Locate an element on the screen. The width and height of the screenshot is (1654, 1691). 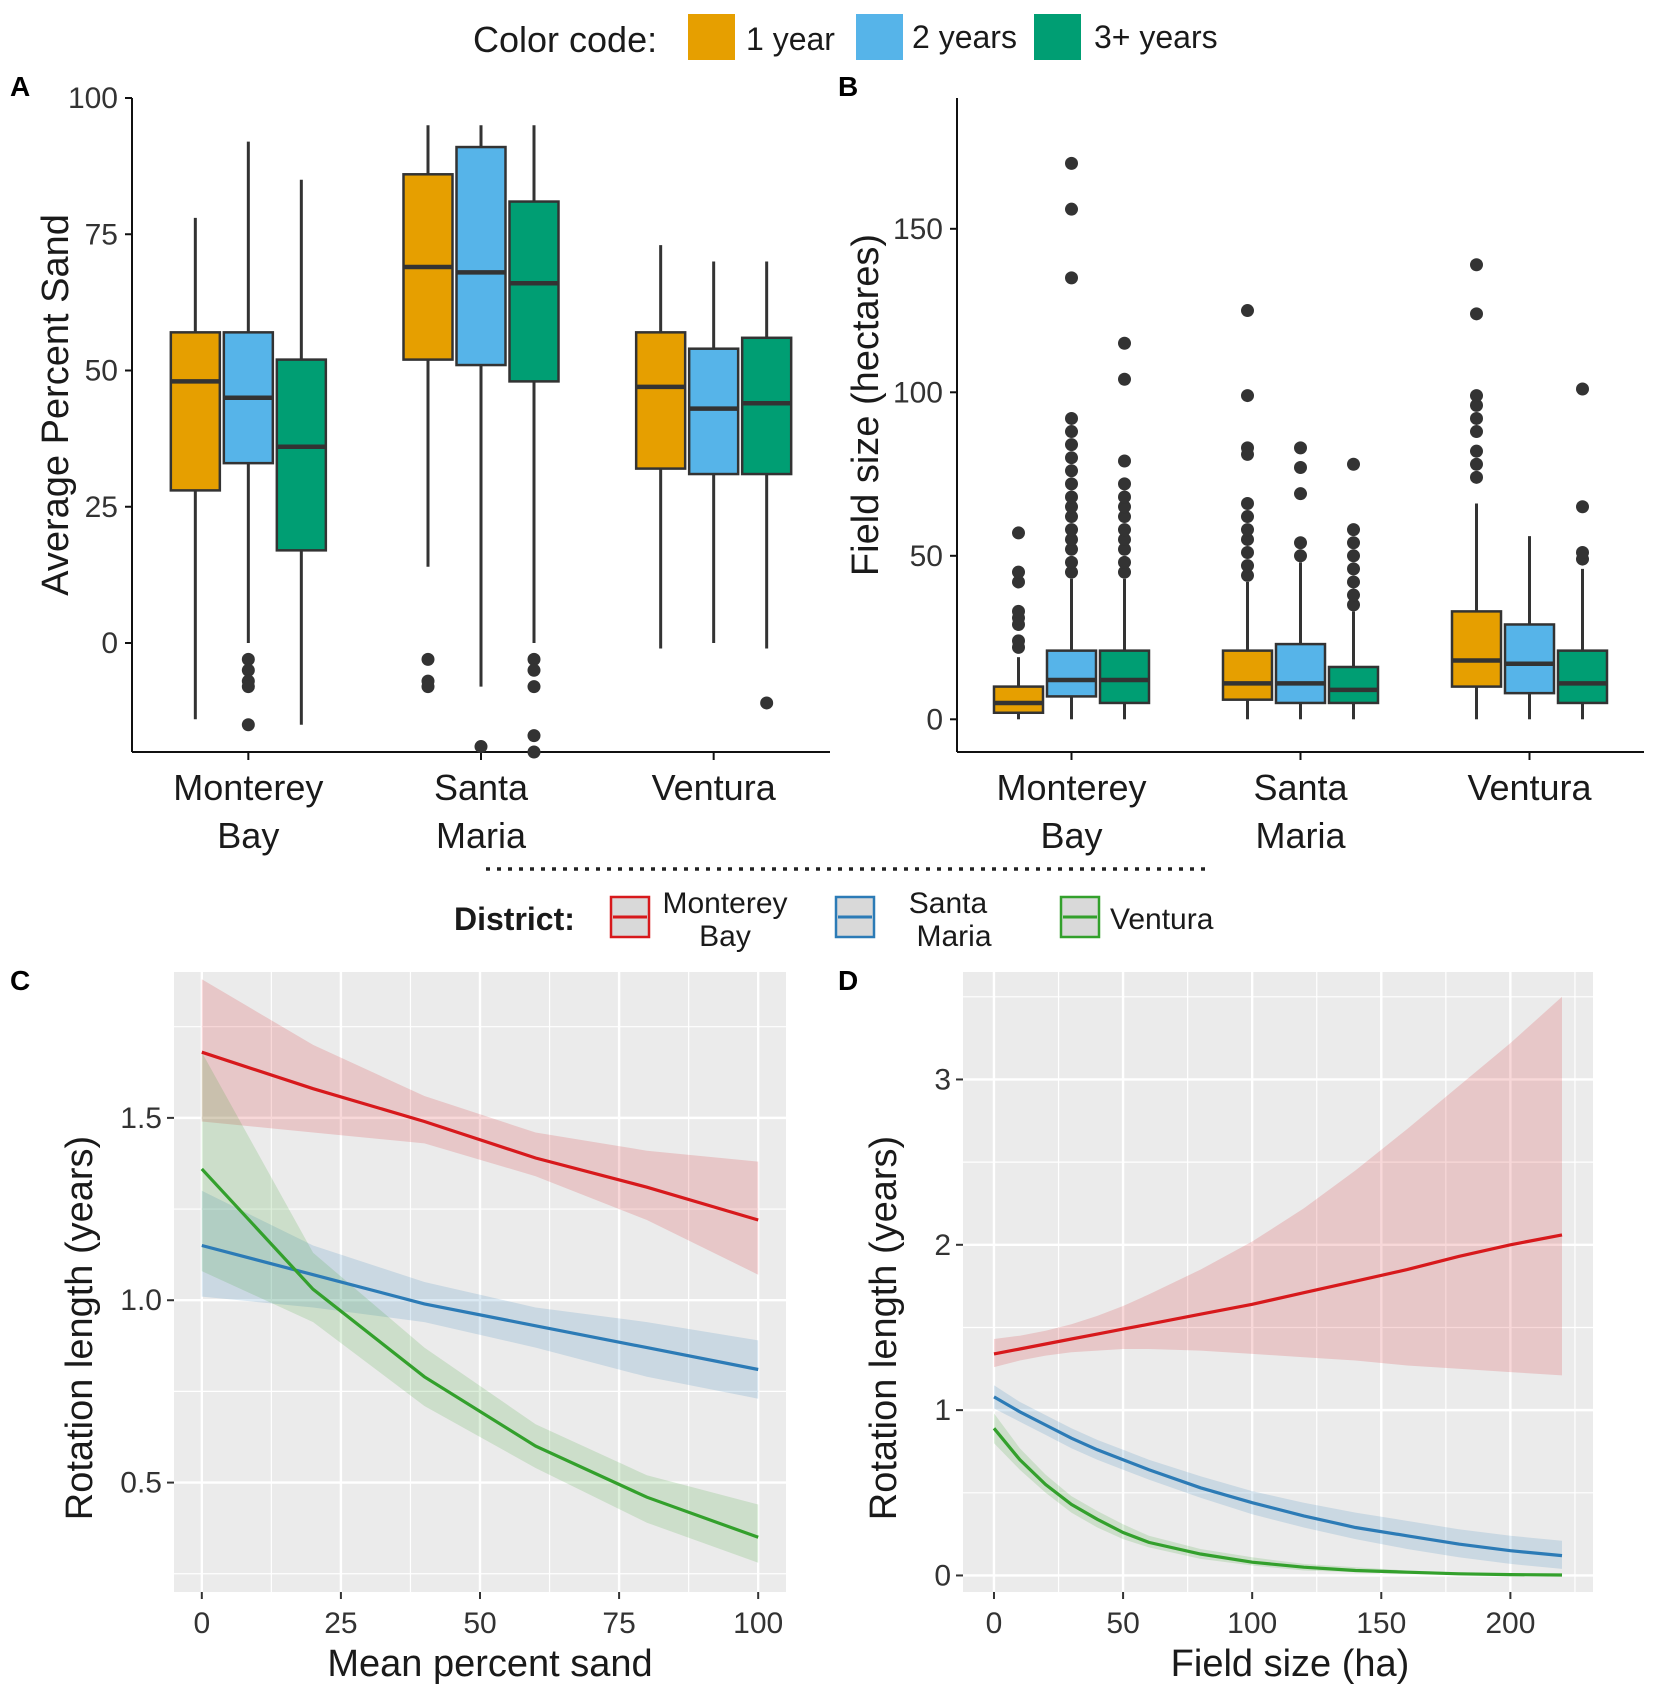
color-code-title: Color code: is located at coordinates (565, 39).